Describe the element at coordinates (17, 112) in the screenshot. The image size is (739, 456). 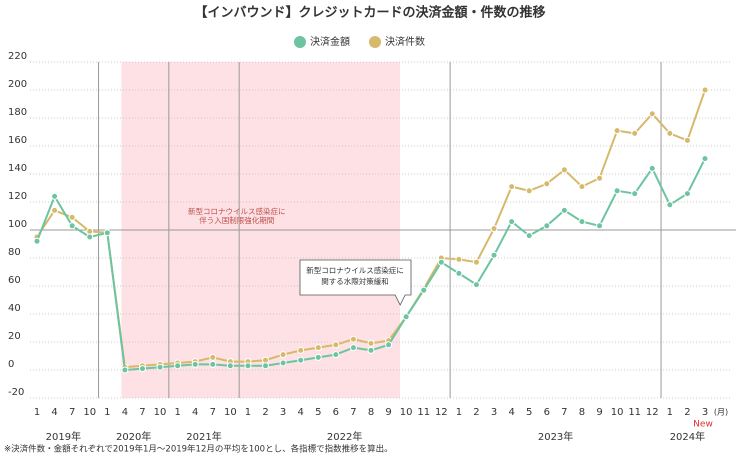
I see `y-tick-label: 180` at that location.